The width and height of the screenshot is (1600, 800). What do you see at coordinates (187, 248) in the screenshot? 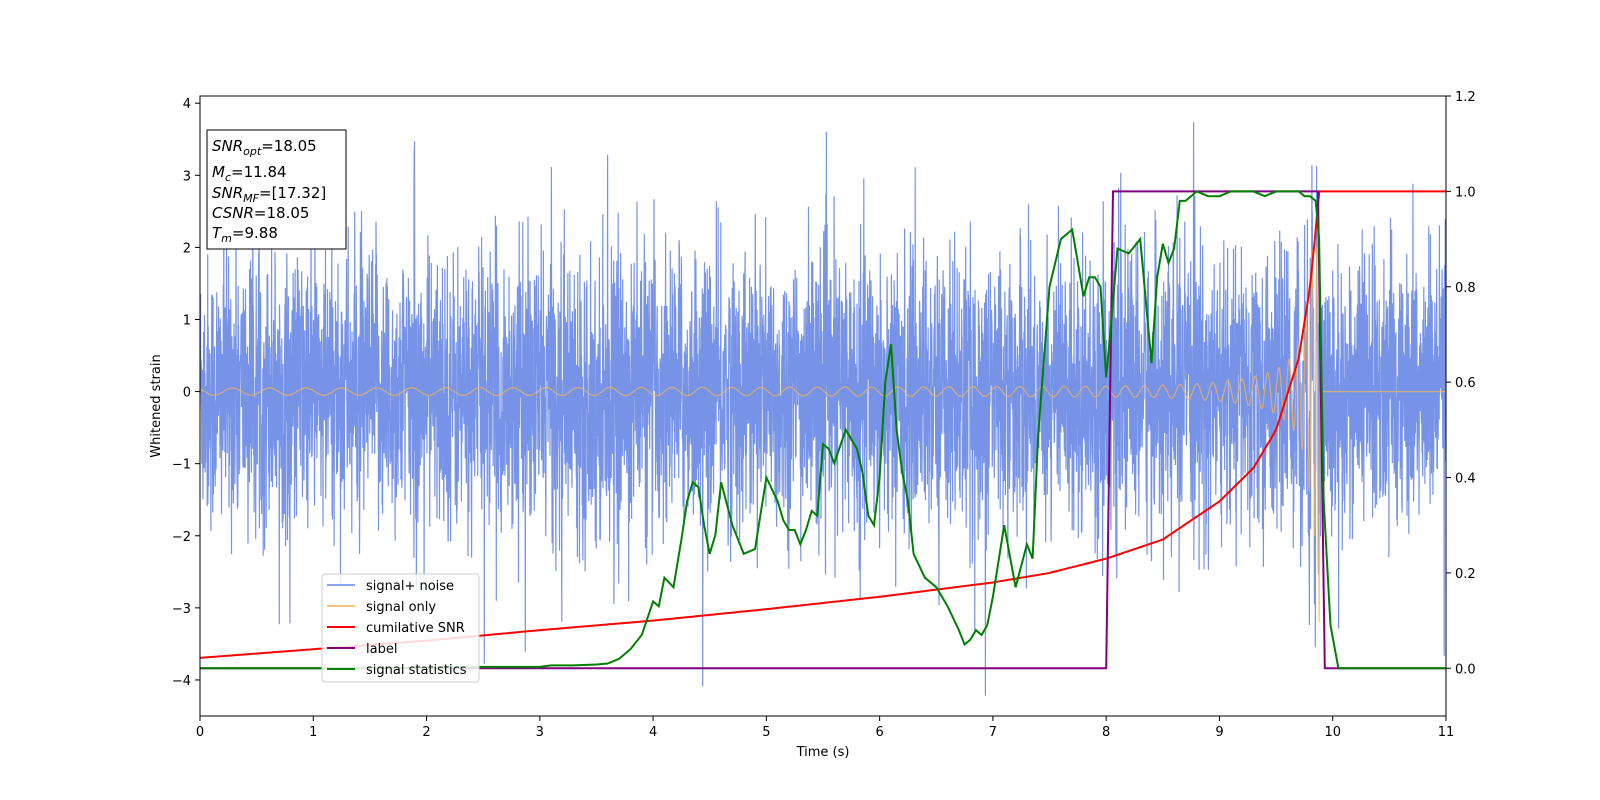
I see `y-left-tick-label: 2` at bounding box center [187, 248].